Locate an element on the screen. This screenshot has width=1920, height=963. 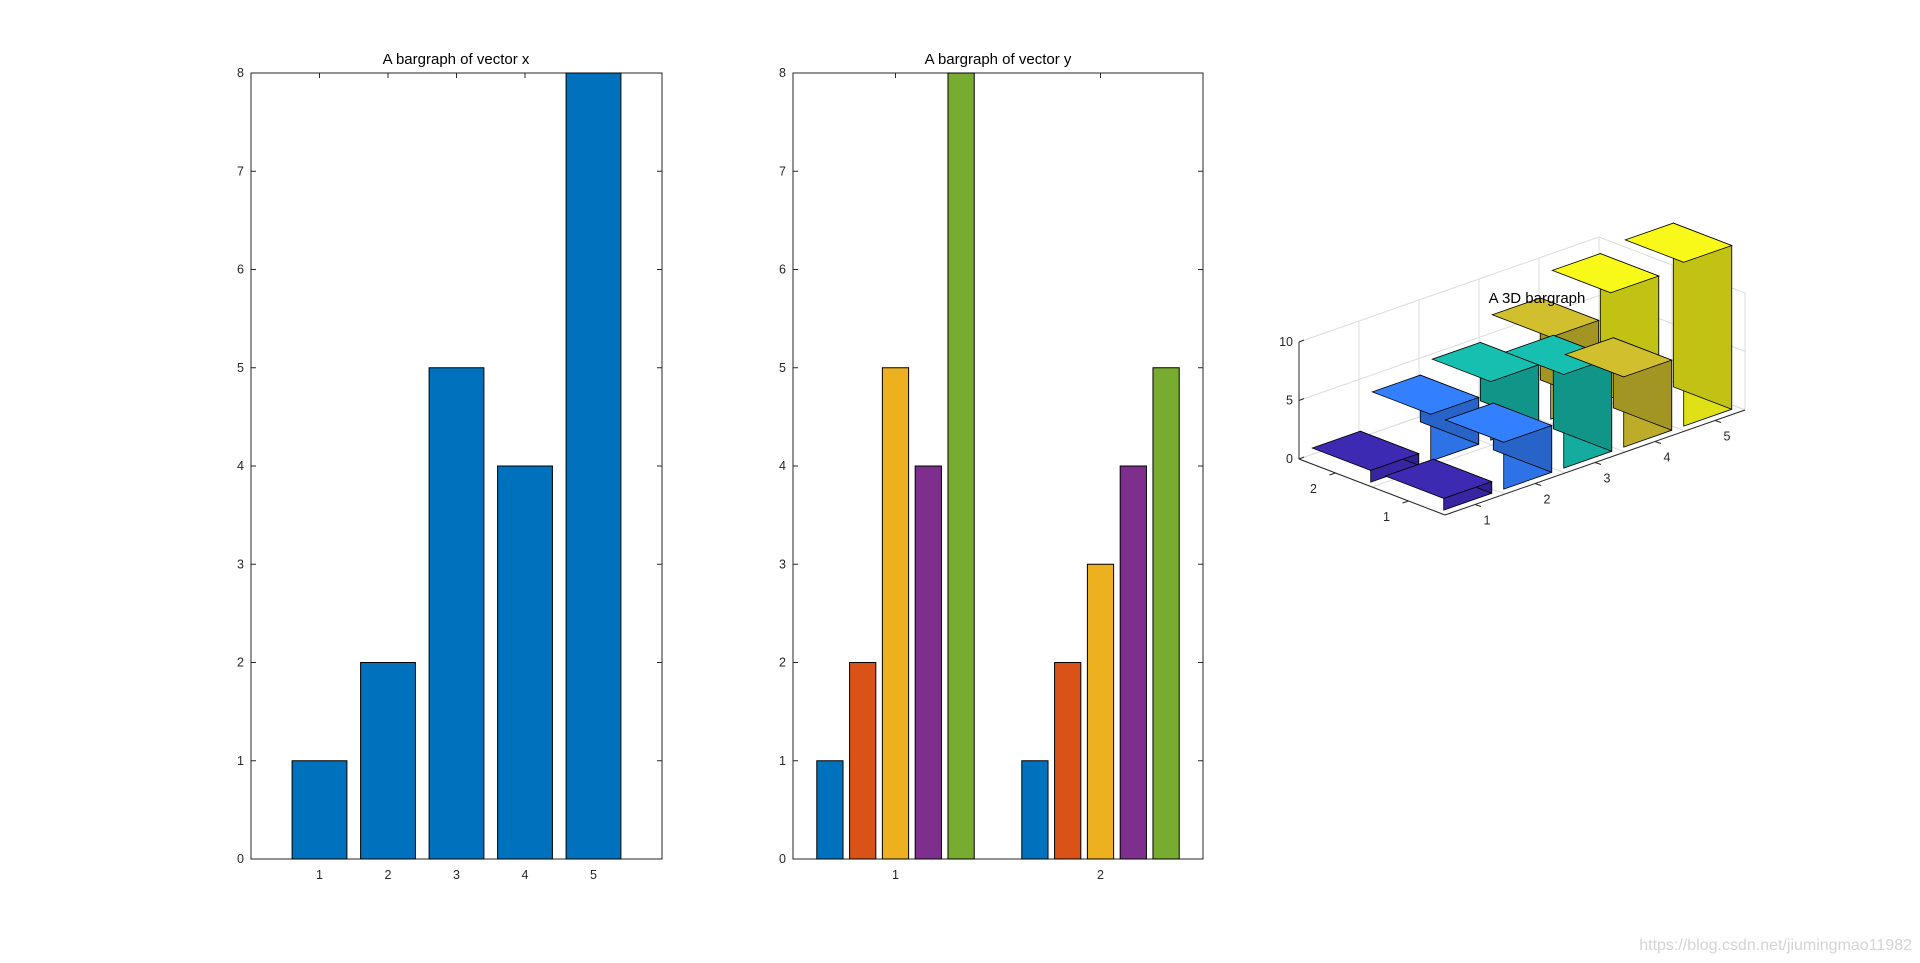
chart-title: A bargraph of vector x is located at coordinates (456, 59).